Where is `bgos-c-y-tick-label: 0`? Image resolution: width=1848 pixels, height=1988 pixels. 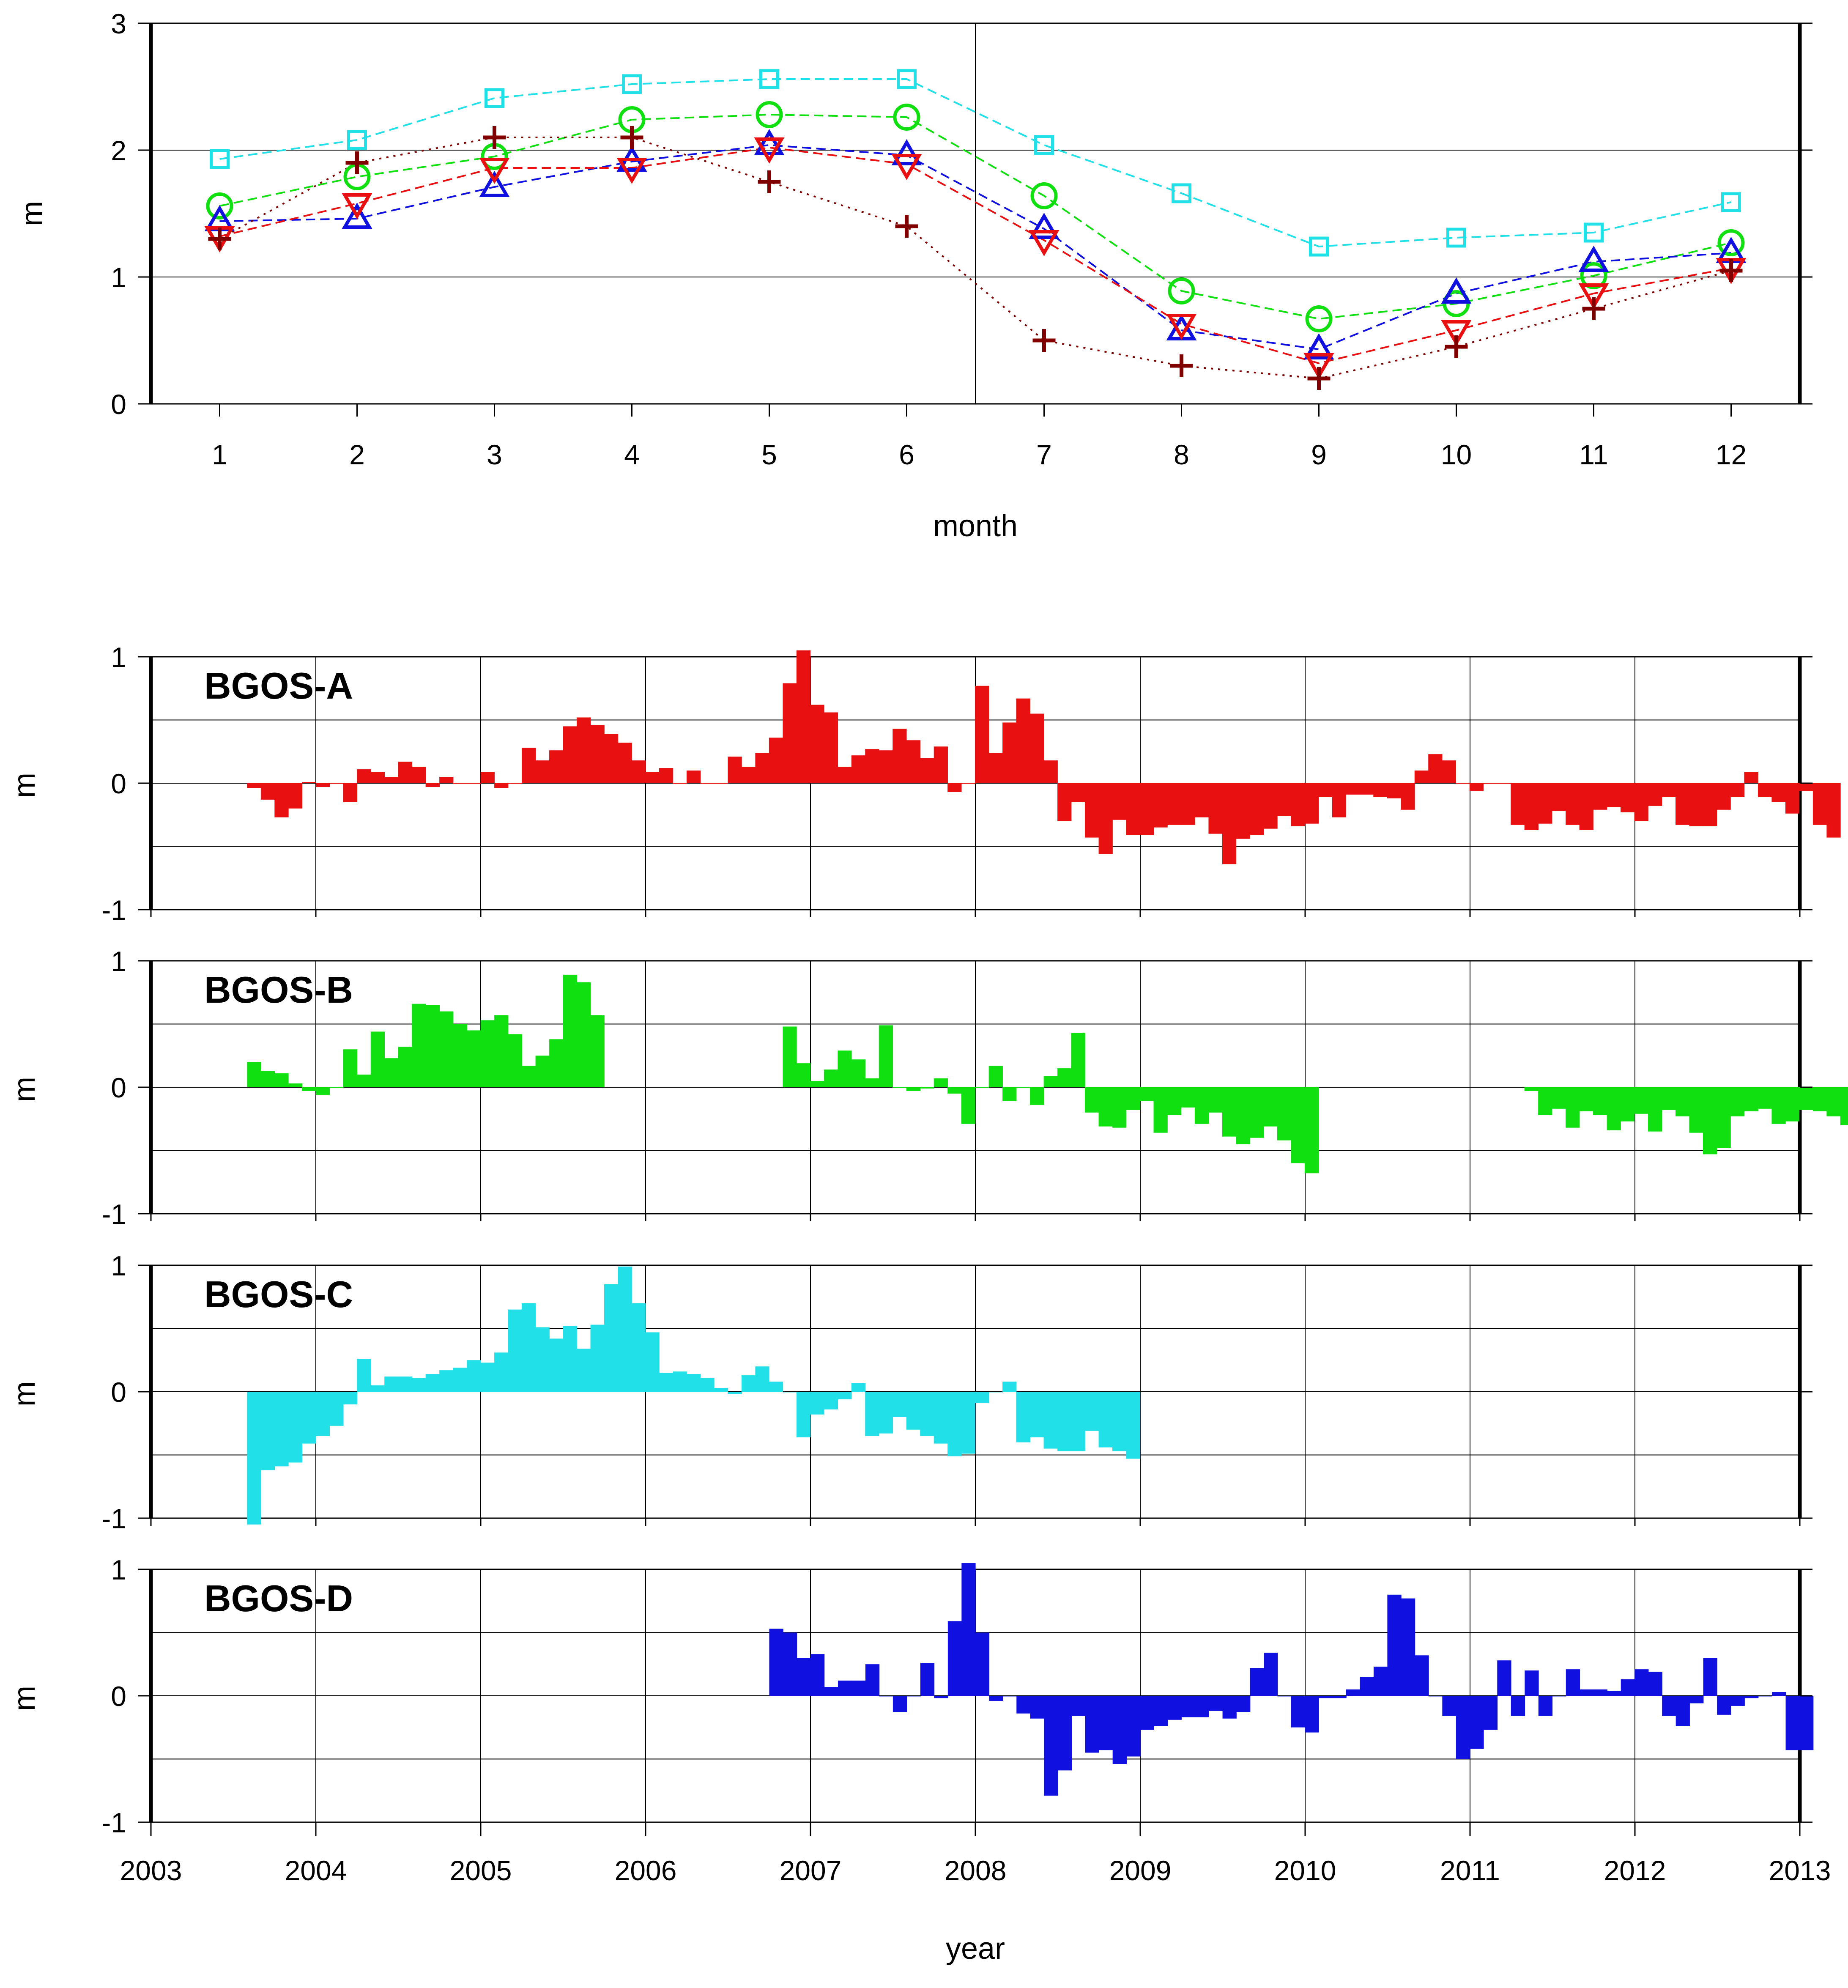 bgos-c-y-tick-label: 0 is located at coordinates (118, 1392).